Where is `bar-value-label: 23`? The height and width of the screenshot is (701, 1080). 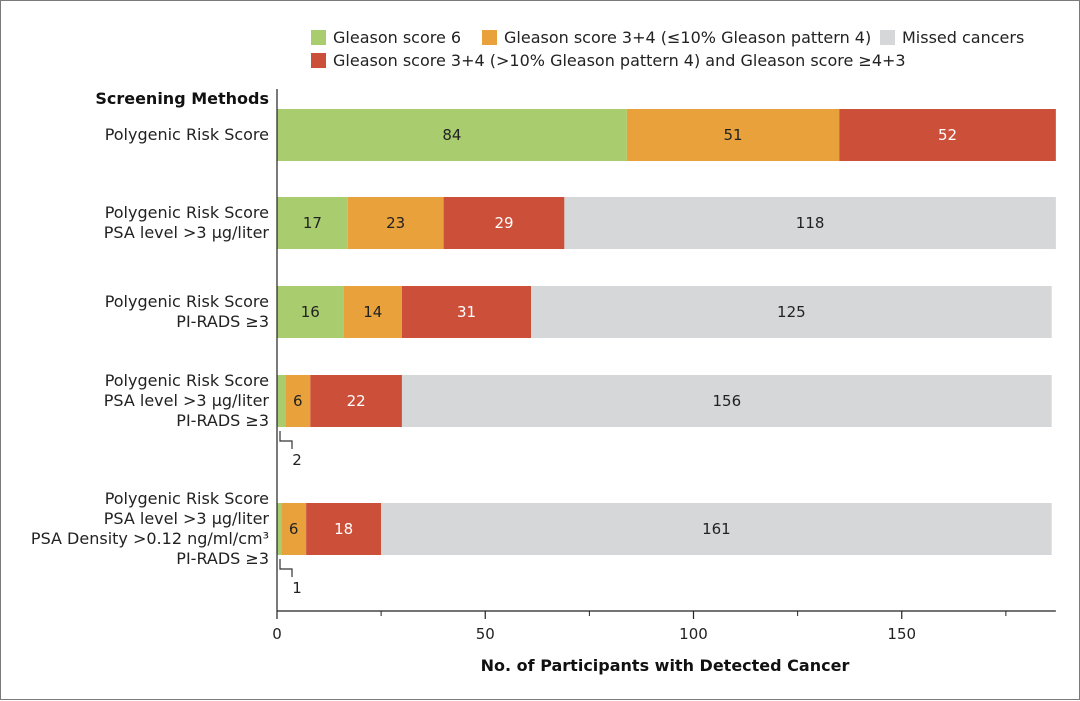 bar-value-label: 23 is located at coordinates (395, 223).